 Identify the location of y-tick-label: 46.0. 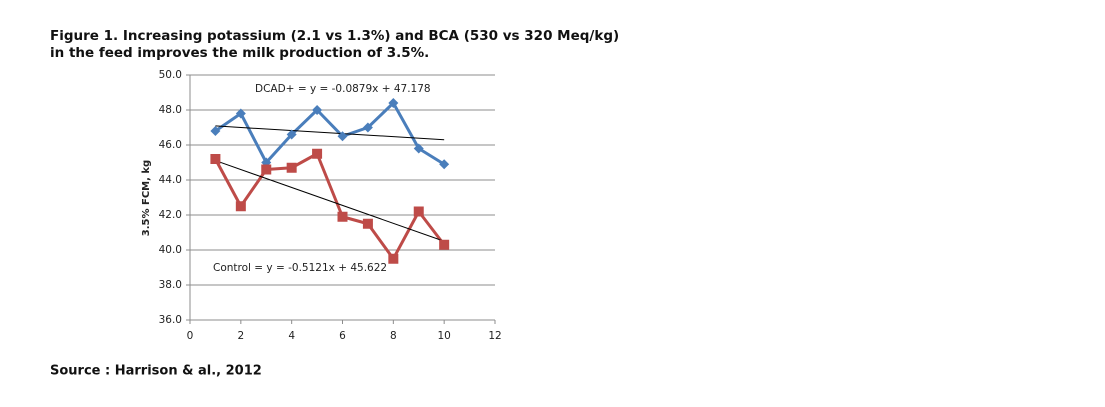
(170, 145).